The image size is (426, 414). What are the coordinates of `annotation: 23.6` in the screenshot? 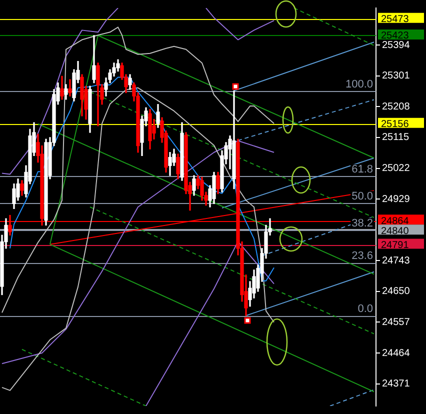 It's located at (362, 256).